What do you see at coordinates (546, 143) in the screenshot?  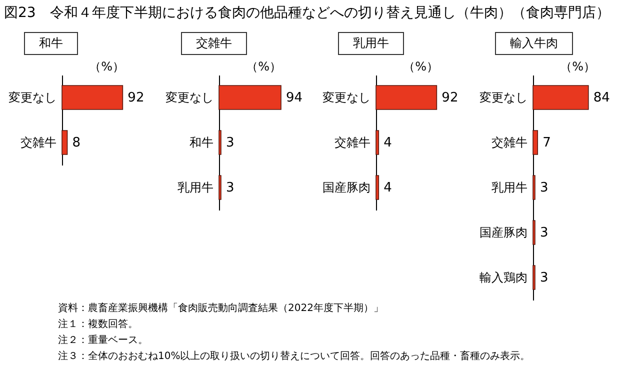 I see `data-label: 7` at bounding box center [546, 143].